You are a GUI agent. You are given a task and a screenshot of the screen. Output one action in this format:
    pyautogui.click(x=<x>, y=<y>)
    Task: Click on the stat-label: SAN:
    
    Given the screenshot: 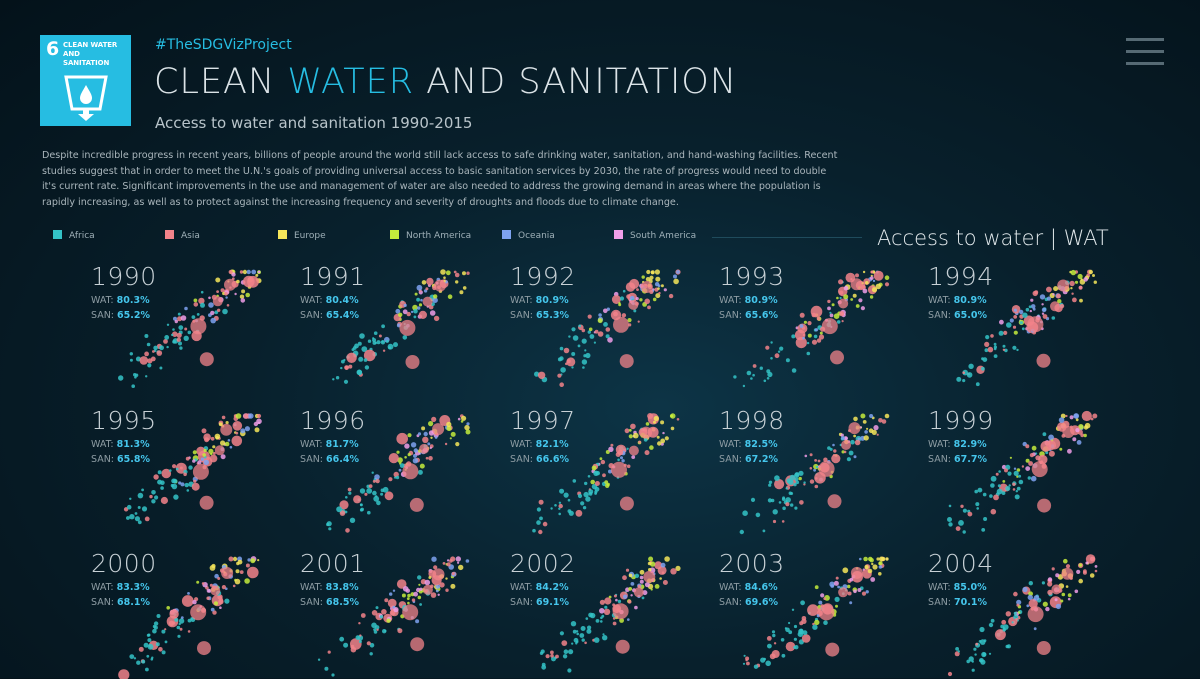 What is the action you would take?
    pyautogui.click(x=941, y=315)
    